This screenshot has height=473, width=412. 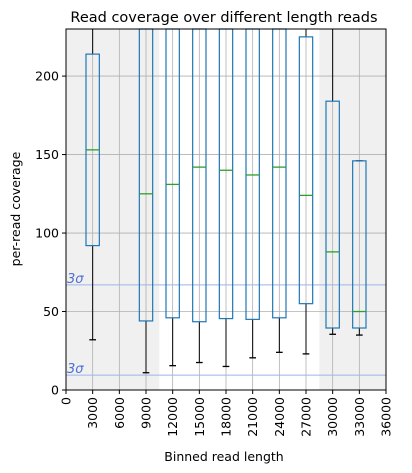 What do you see at coordinates (306, 417) in the screenshot?
I see `x-tick-label: 27000` at bounding box center [306, 417].